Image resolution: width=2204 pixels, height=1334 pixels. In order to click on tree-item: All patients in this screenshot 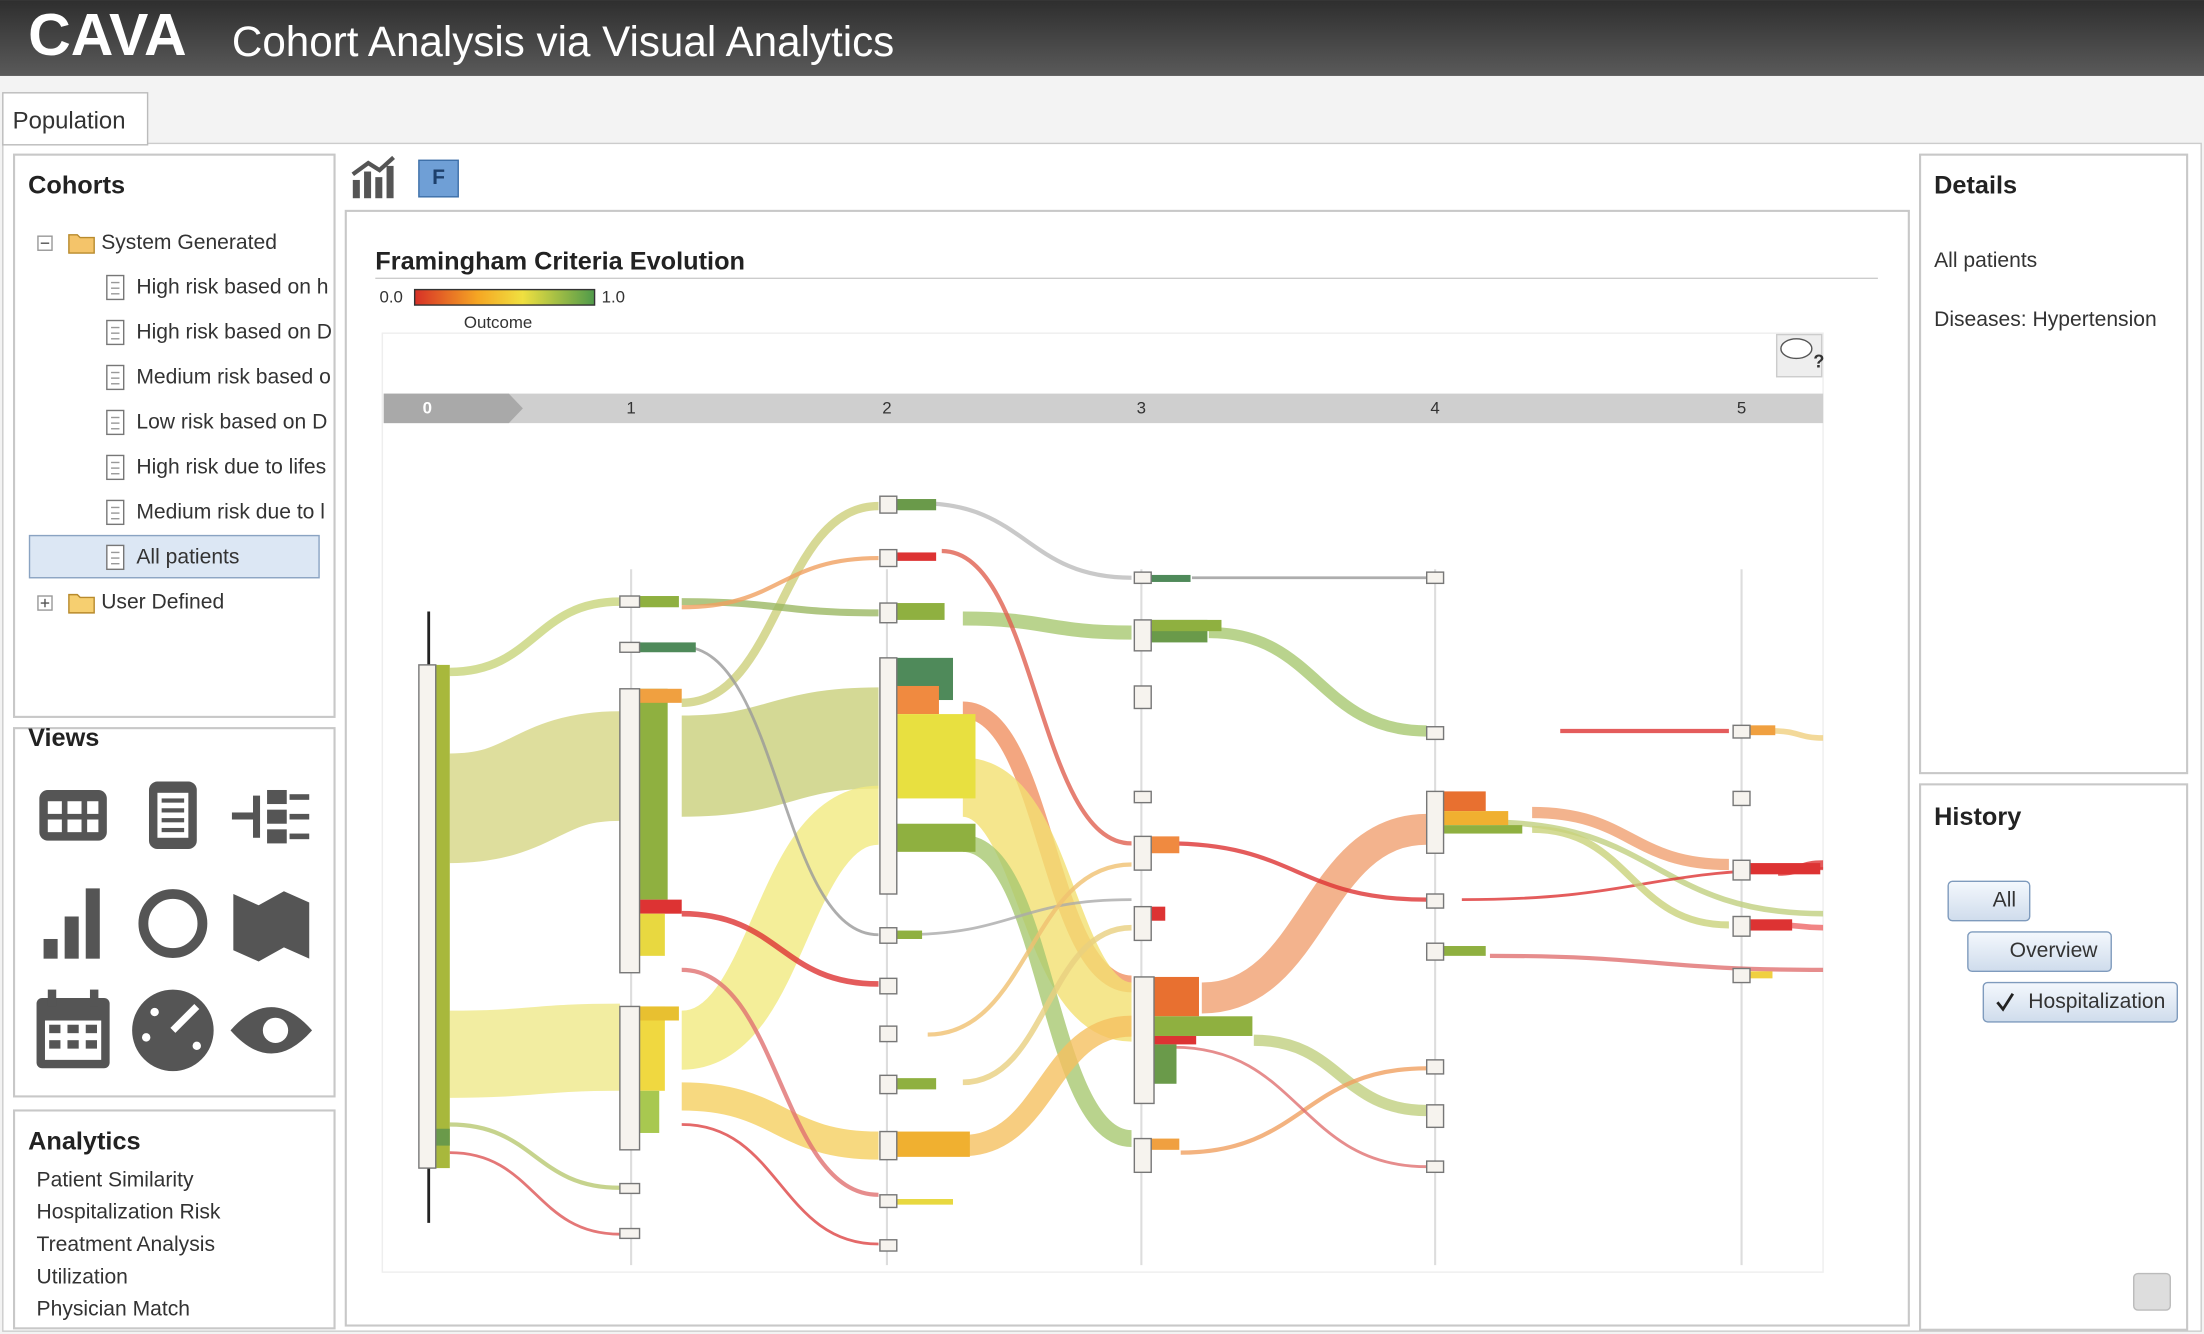, I will do `click(187, 557)`.